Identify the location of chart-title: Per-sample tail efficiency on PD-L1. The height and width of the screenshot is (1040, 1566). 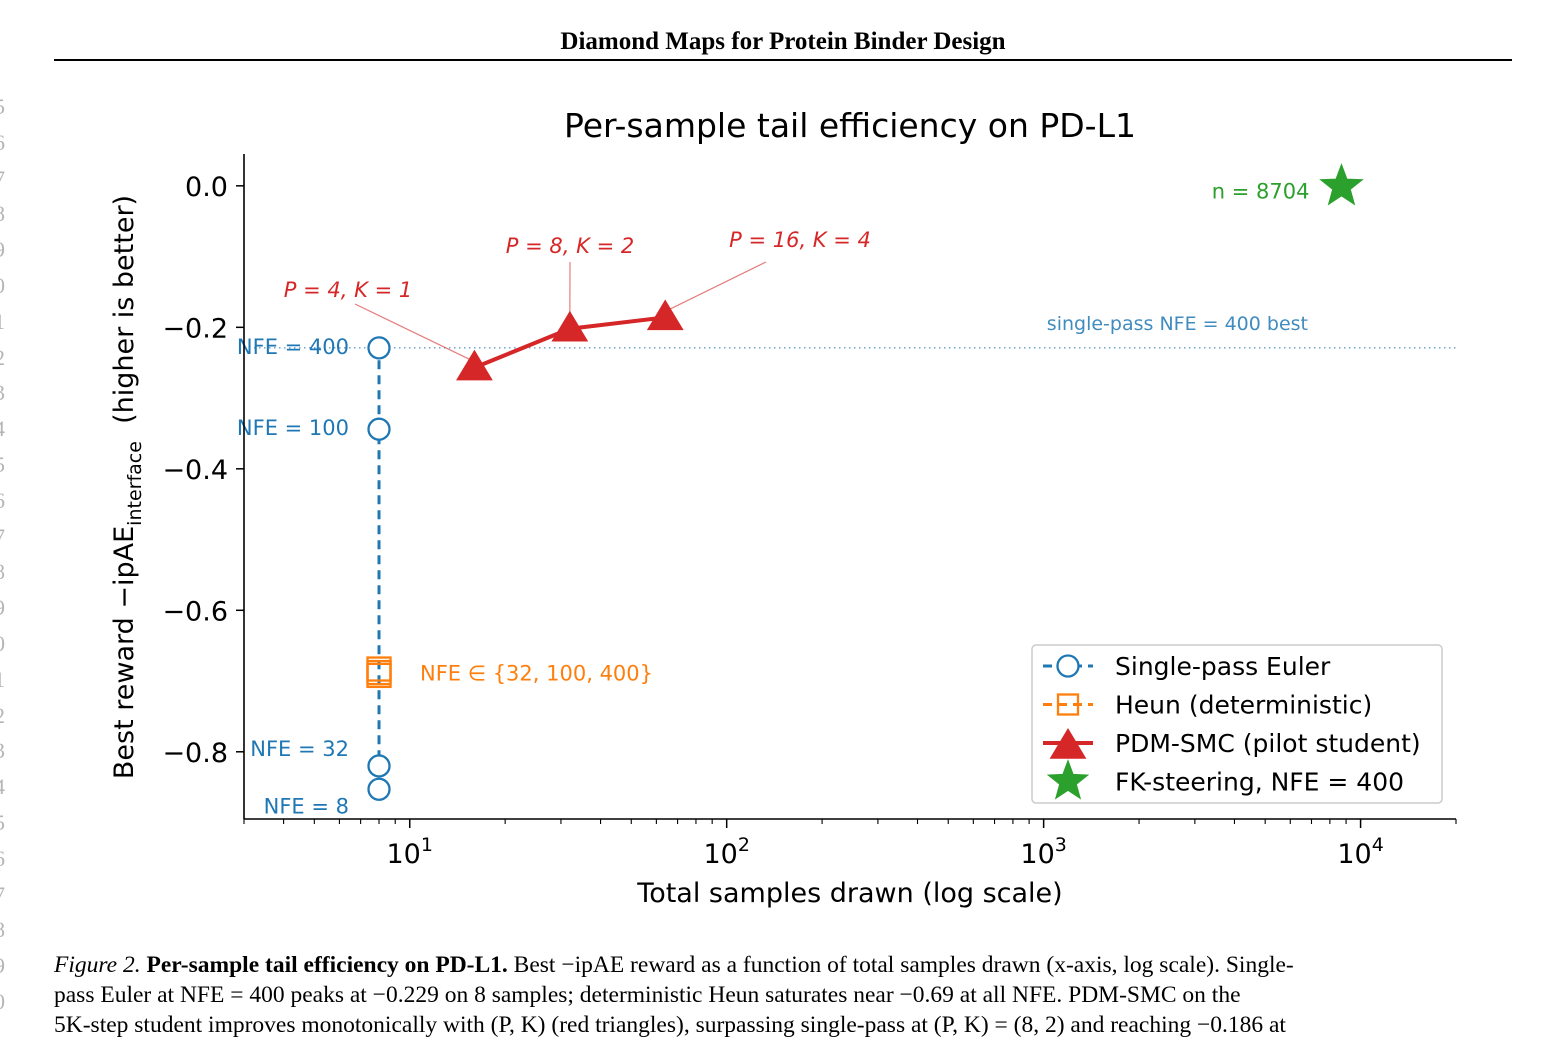
(850, 125).